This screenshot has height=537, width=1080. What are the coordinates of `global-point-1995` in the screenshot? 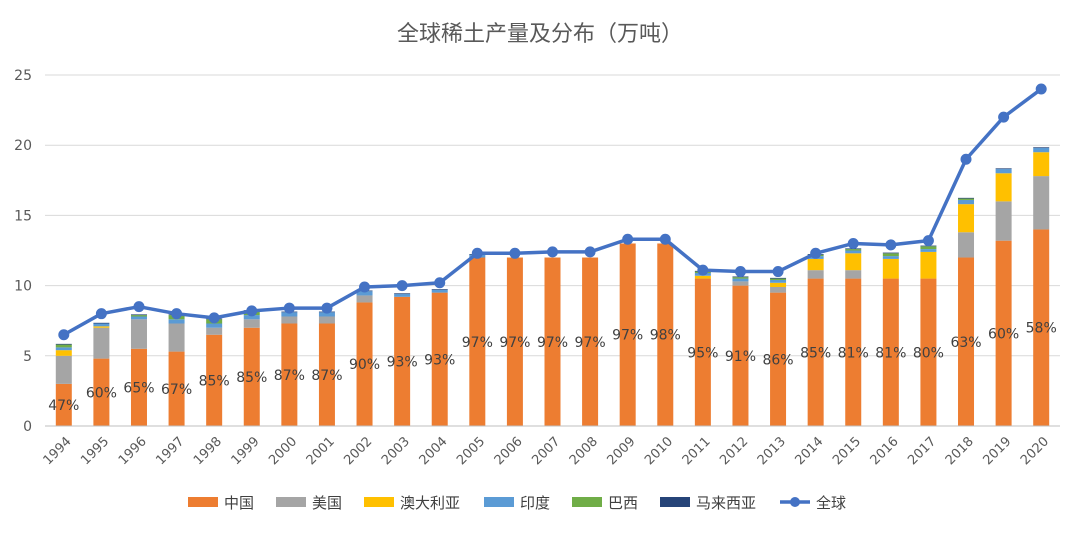 It's located at (101, 314).